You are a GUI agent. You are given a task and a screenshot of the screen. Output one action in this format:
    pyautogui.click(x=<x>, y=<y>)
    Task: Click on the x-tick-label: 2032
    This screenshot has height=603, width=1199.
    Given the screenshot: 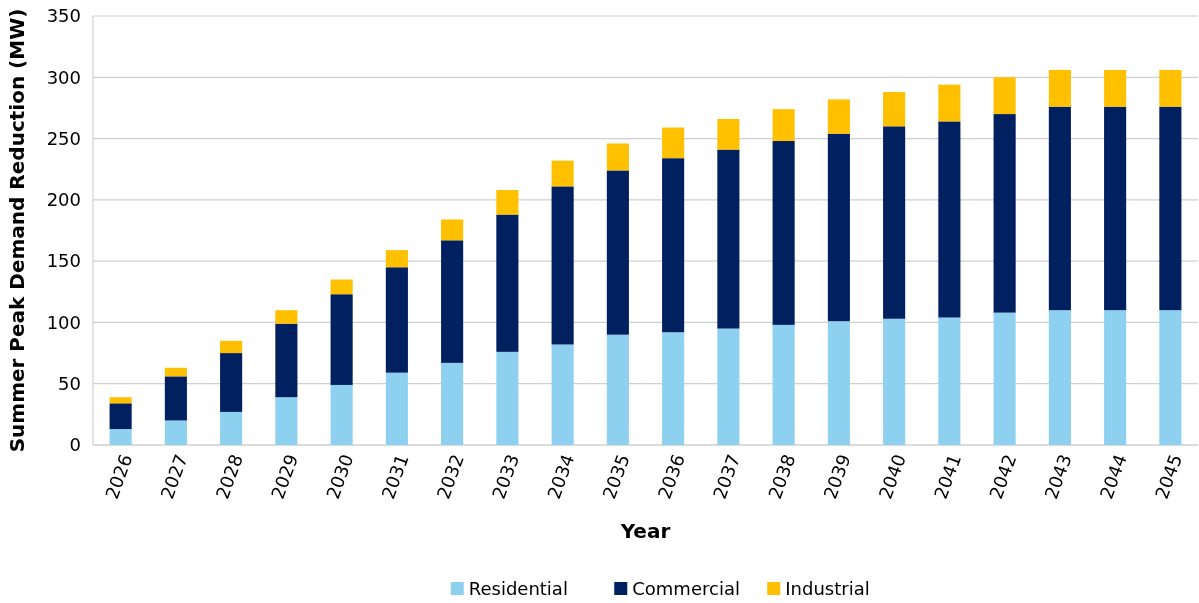 What is the action you would take?
    pyautogui.click(x=450, y=476)
    